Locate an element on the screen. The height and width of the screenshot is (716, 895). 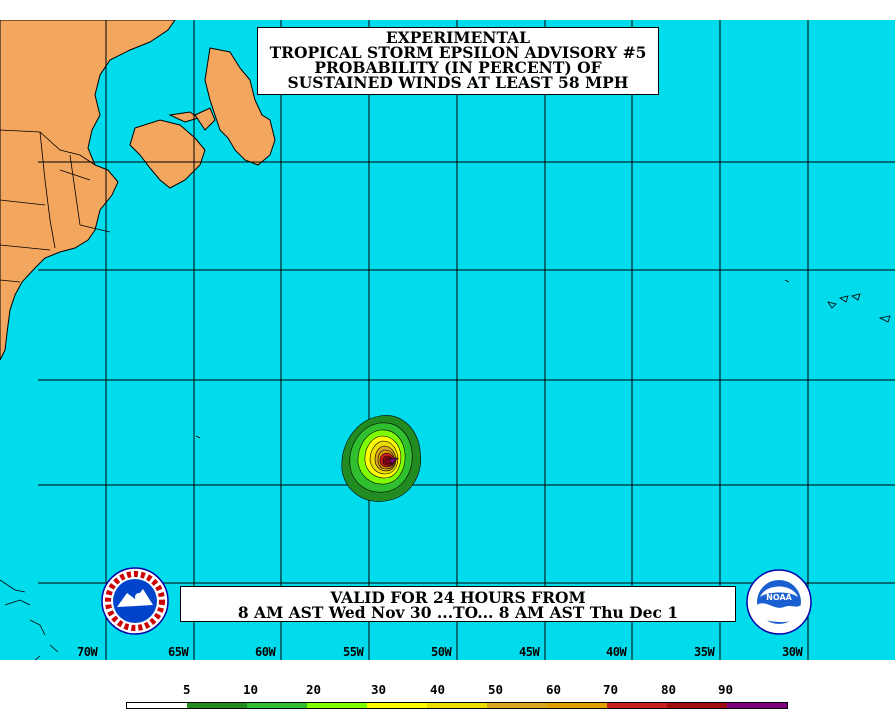
legend-label-80: 80 is located at coordinates (669, 689).